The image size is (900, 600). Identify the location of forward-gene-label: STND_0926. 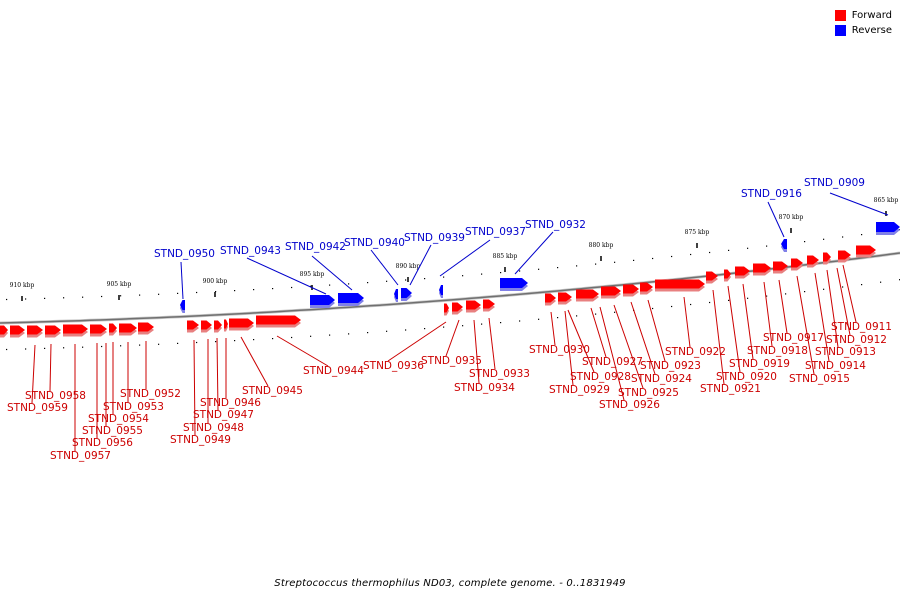
(629, 405).